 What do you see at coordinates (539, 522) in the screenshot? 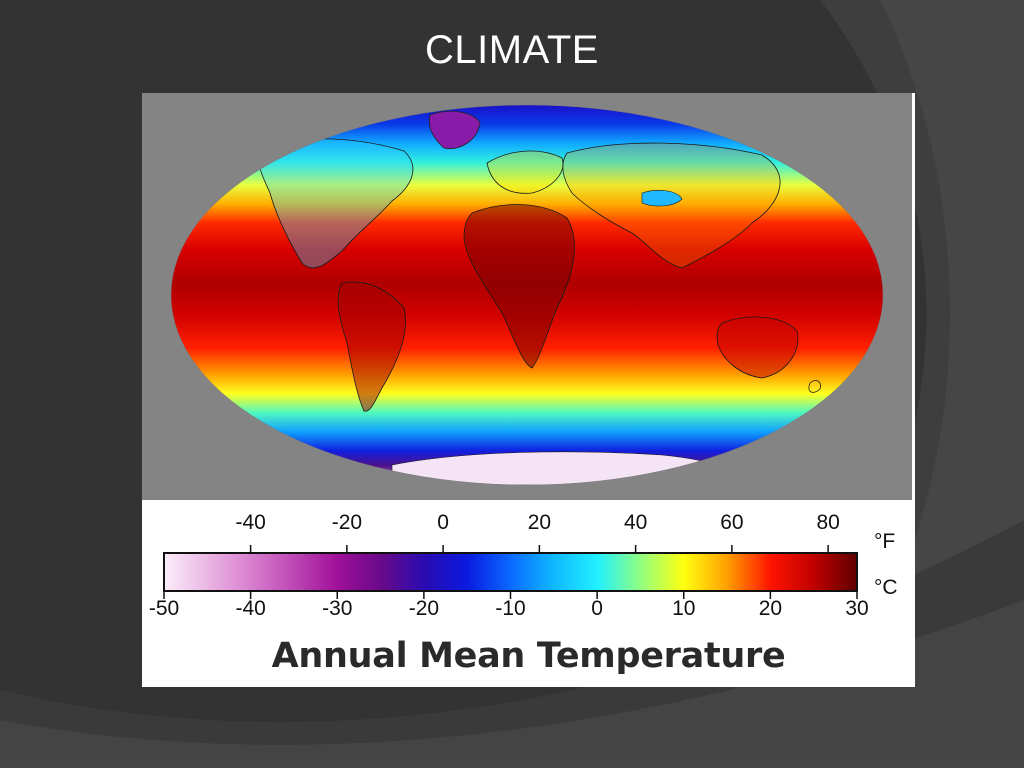
I see `fahrenheit-tick-label: 20` at bounding box center [539, 522].